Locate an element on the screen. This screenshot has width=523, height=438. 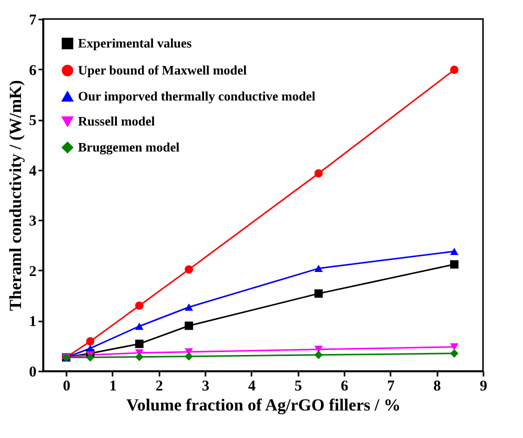
x-tick-label: 5 is located at coordinates (298, 386).